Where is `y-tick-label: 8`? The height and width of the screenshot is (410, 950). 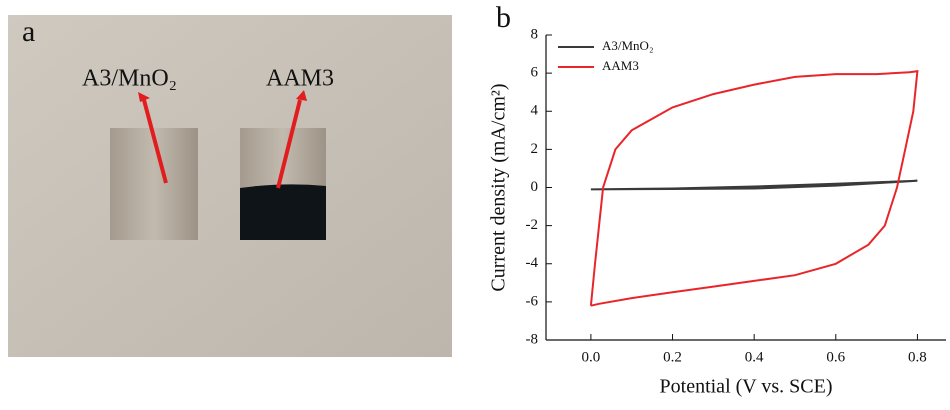
y-tick-label: 8 is located at coordinates (535, 34).